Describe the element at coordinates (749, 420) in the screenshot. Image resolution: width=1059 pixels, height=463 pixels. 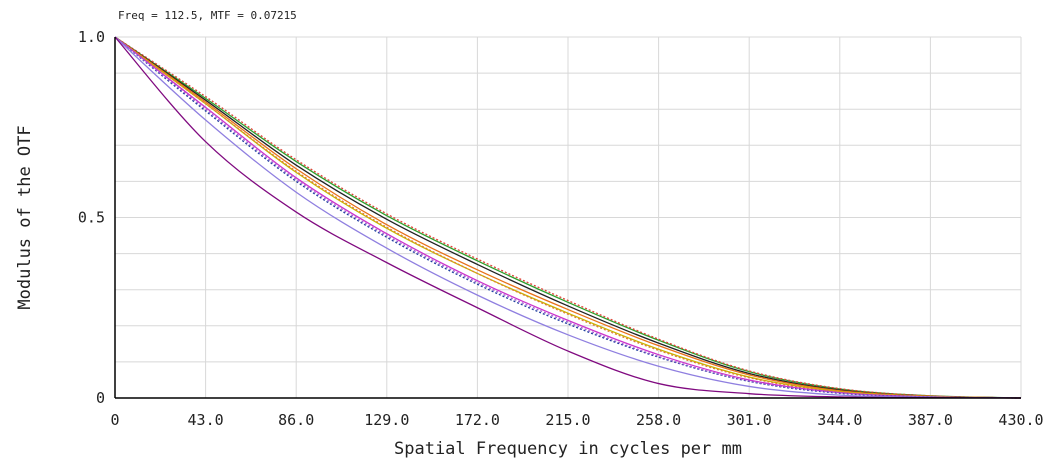
I see `x-tick-label-7: 301.0` at that location.